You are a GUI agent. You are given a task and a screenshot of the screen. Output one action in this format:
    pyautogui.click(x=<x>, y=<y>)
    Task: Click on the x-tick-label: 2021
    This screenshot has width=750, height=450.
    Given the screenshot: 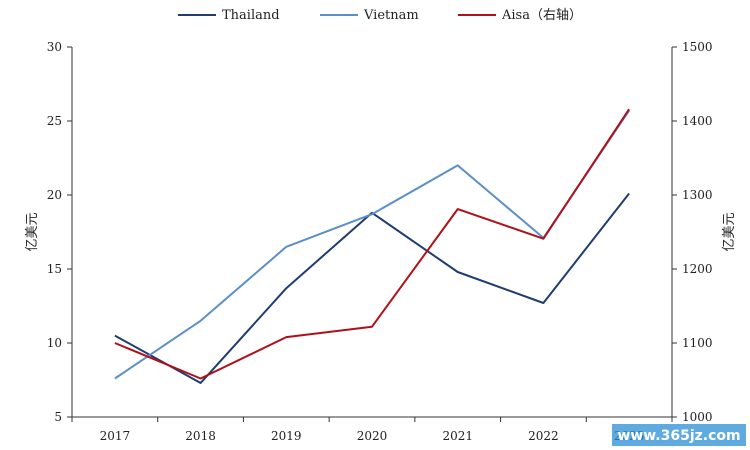 What is the action you would take?
    pyautogui.click(x=457, y=436)
    